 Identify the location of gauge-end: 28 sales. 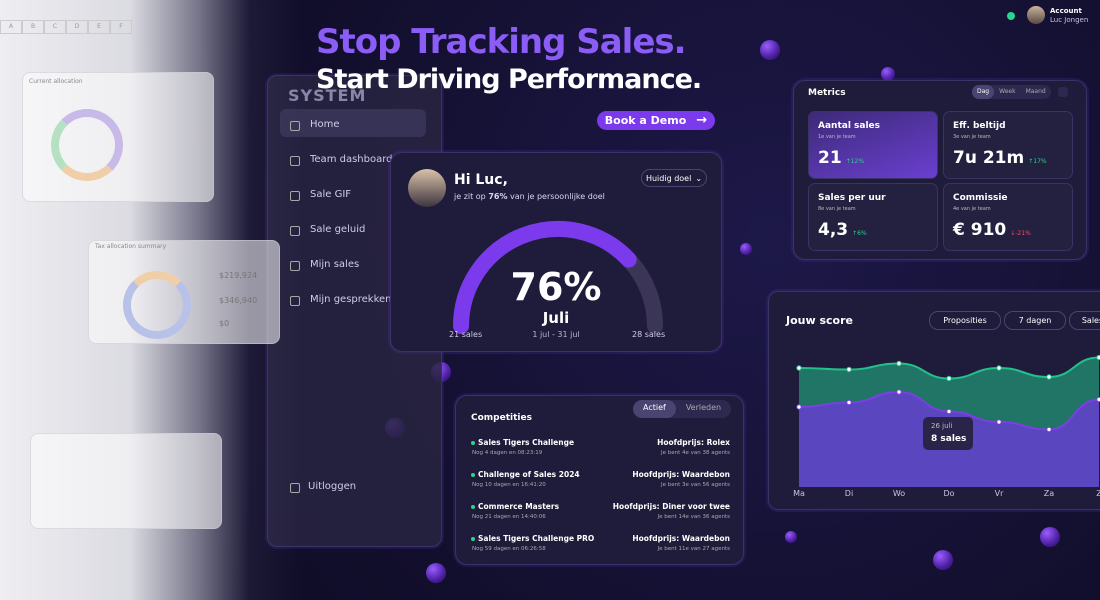
(649, 334).